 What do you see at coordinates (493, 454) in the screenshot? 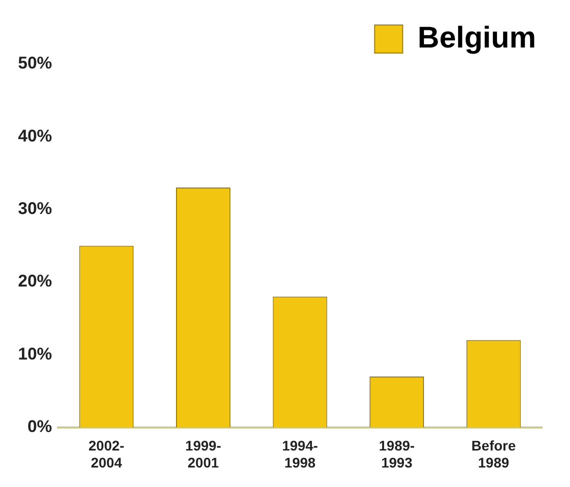
I see `x-tick-label: Before 1989` at bounding box center [493, 454].